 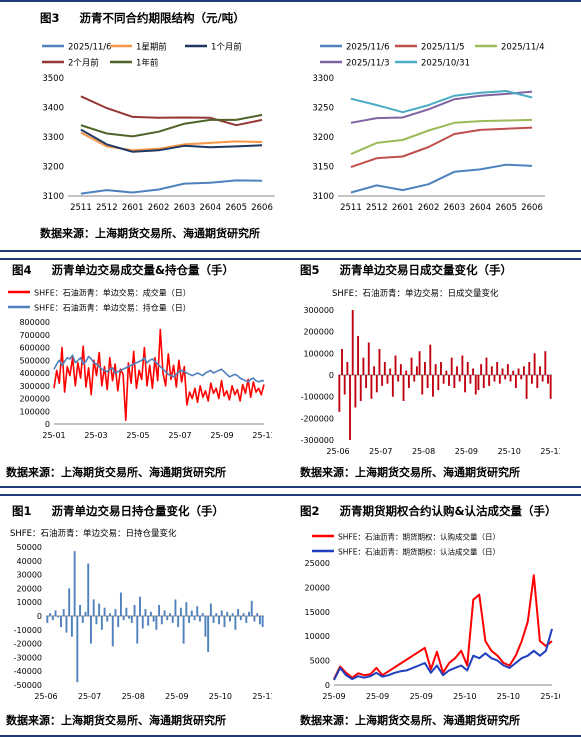 I want to click on legend-label: 2025/11/3, so click(x=368, y=64).